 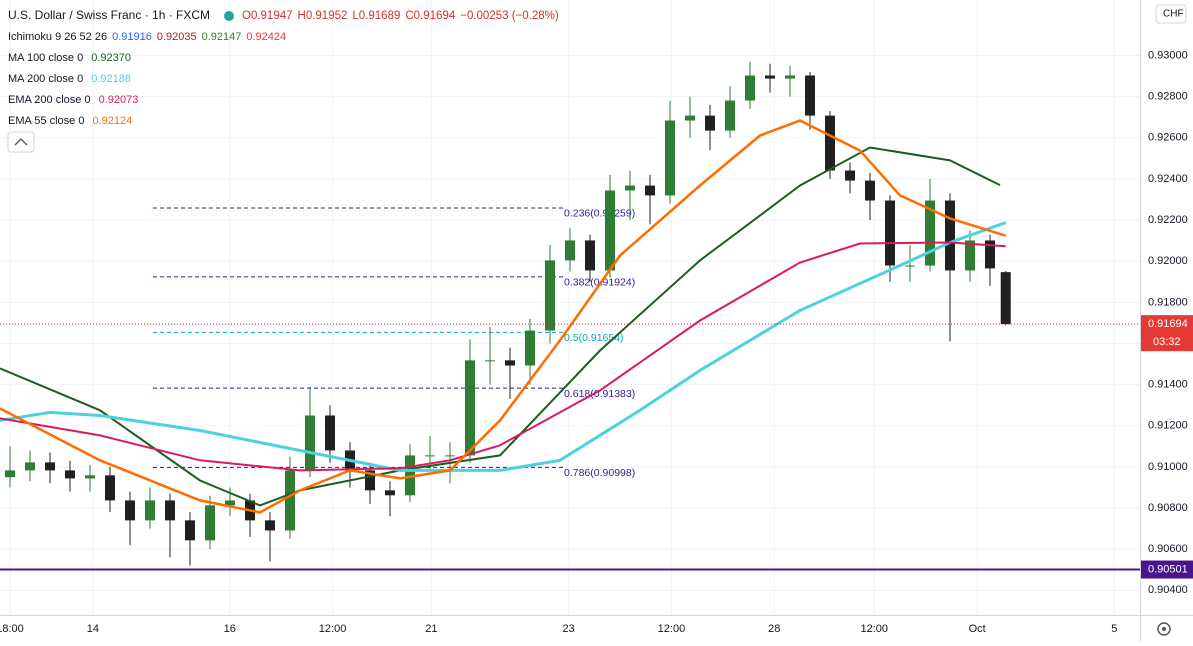 I want to click on currency-label: CHF, so click(x=1173, y=14).